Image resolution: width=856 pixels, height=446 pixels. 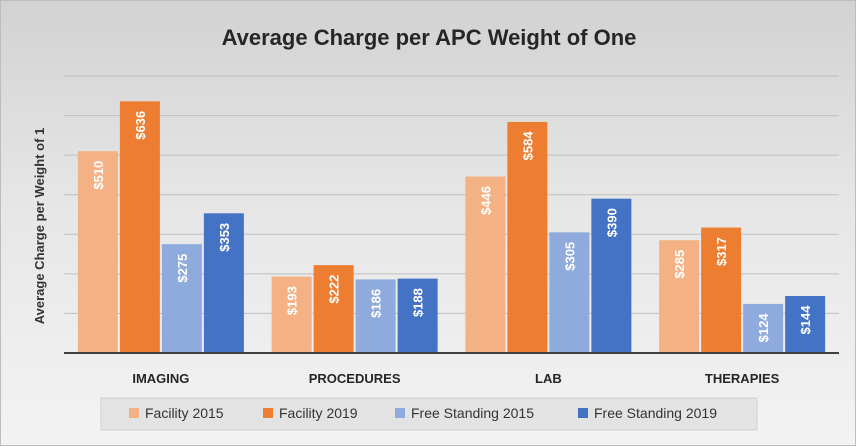 What do you see at coordinates (455, 378) in the screenshot?
I see `category-labels: IMAGING PROCEDURES LAB THERAPIES` at bounding box center [455, 378].